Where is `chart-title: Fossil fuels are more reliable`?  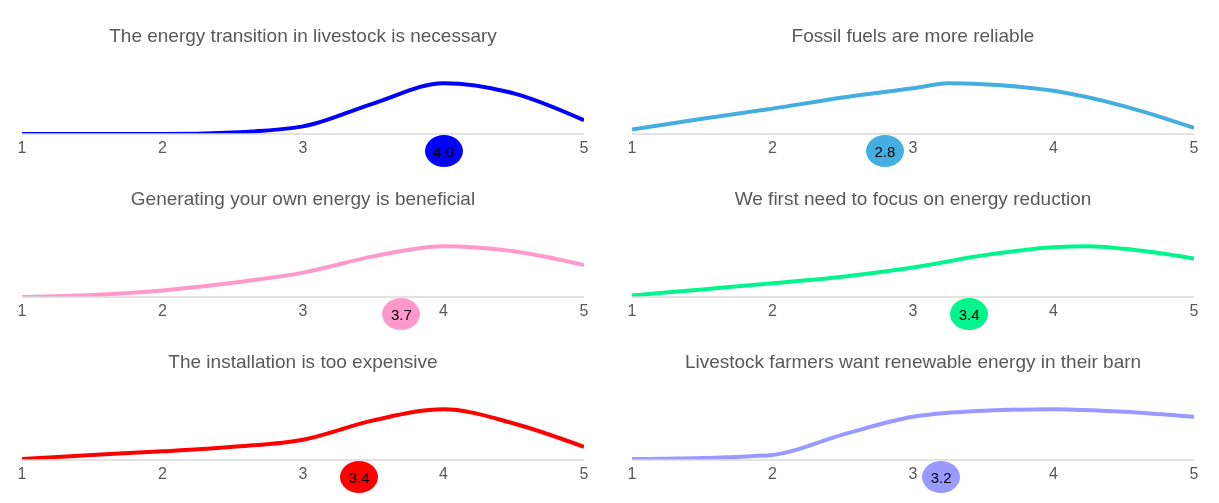 chart-title: Fossil fuels are more reliable is located at coordinates (913, 36).